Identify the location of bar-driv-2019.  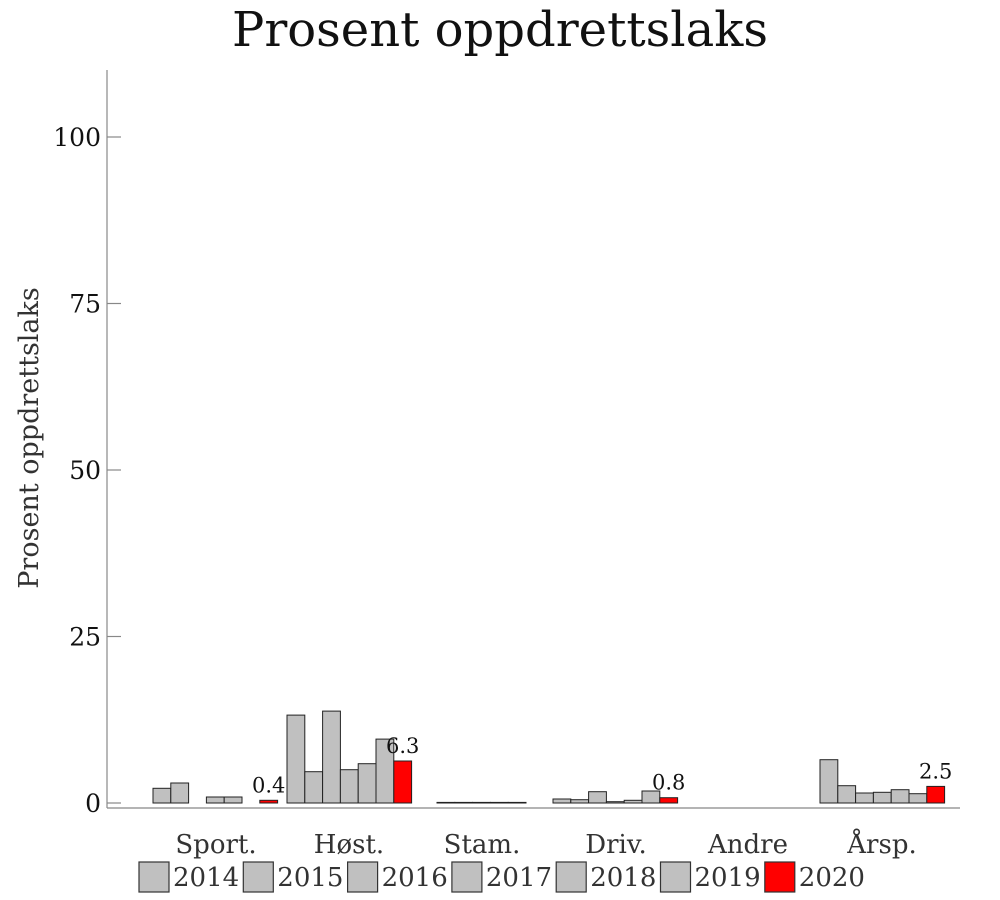
(651, 797).